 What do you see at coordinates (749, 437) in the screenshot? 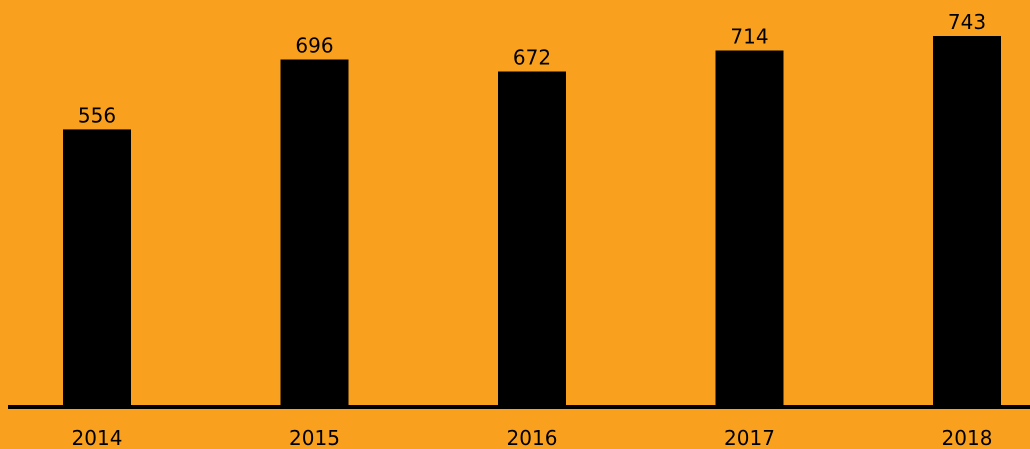
I see `x-tick-label-2017: 2017` at bounding box center [749, 437].